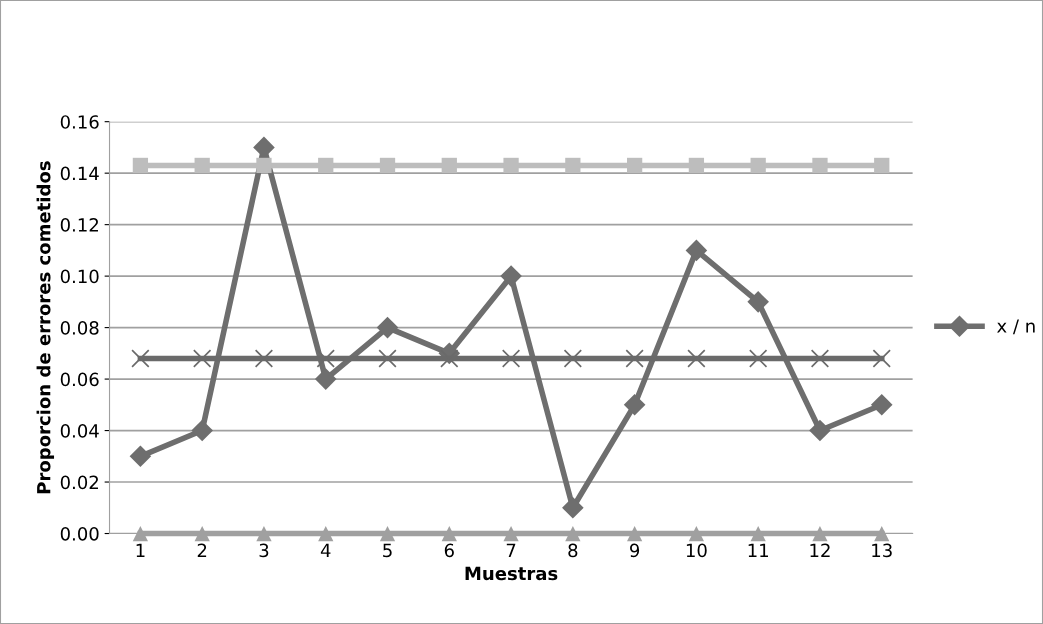 This screenshot has width=1043, height=624. Describe the element at coordinates (511, 573) in the screenshot. I see `x-axis-title: Muestras` at that location.